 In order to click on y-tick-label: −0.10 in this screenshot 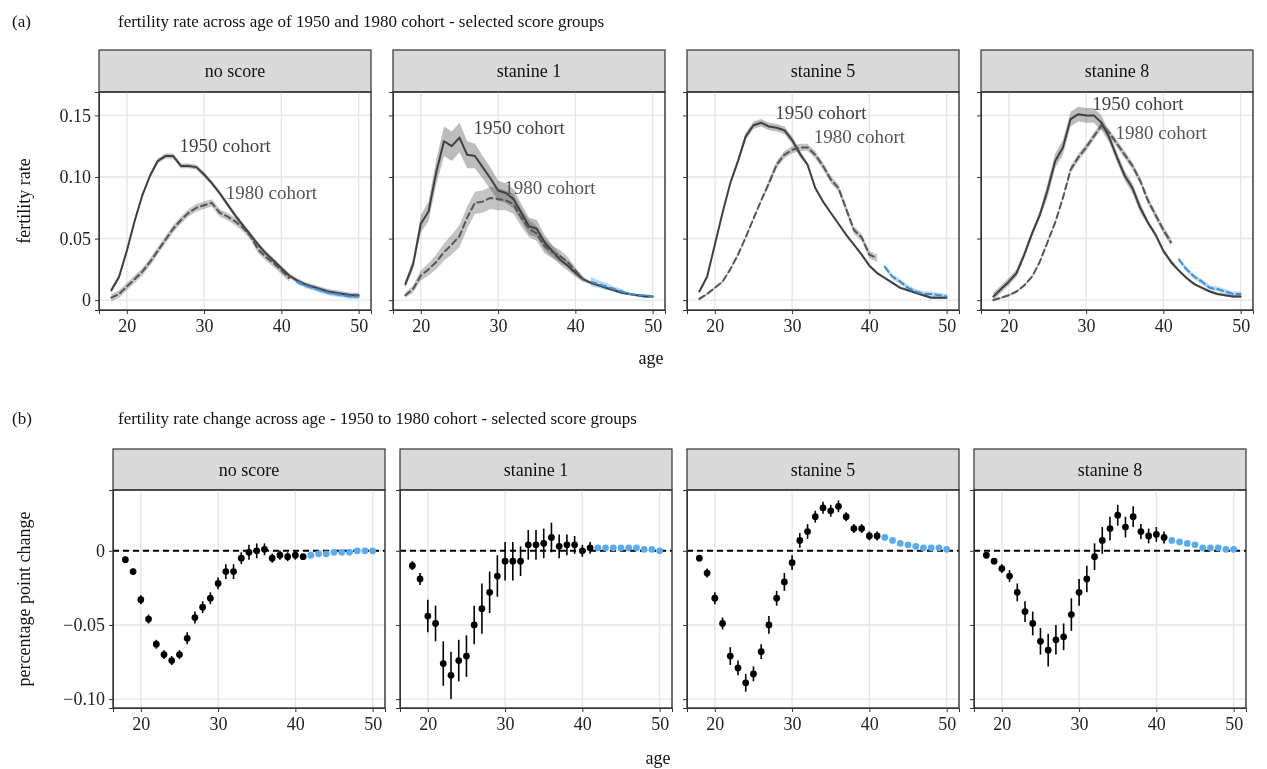, I will do `click(84, 699)`.